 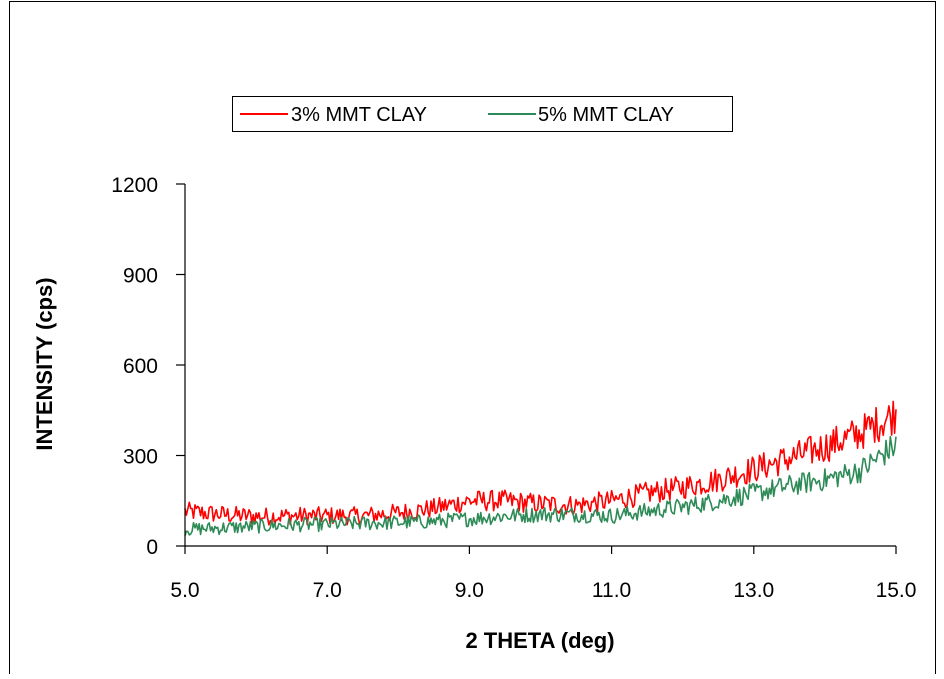 What do you see at coordinates (469, 590) in the screenshot?
I see `x-tick-label: 9.0` at bounding box center [469, 590].